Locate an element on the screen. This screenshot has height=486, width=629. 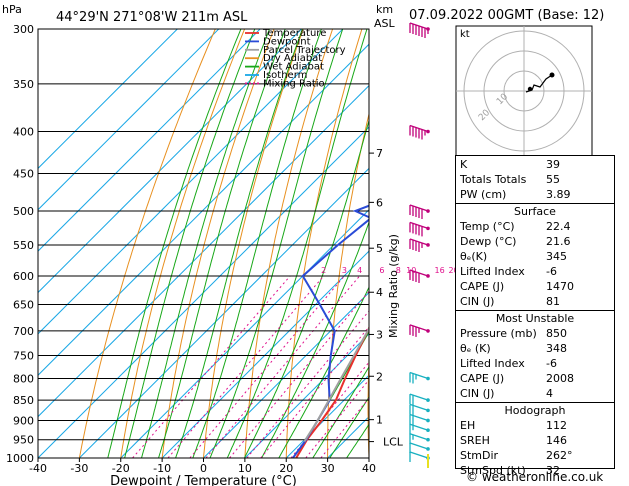
mixing-ratio-label: 8 is located at coordinates (398, 270).